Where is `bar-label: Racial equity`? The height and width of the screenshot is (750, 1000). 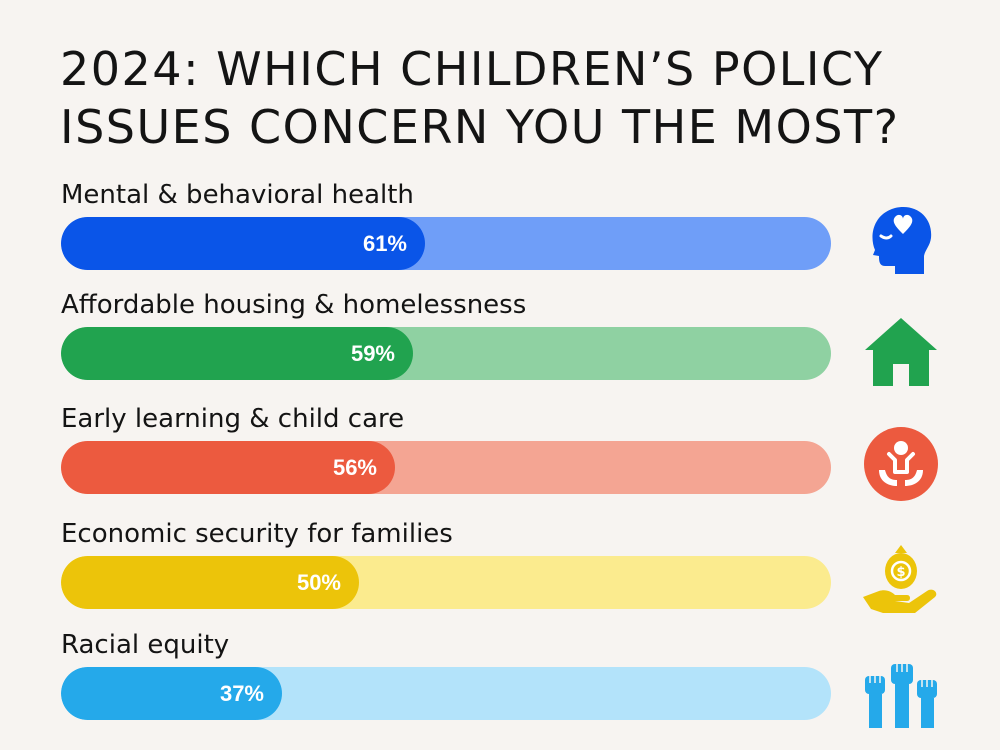 bar-label: Racial equity is located at coordinates (145, 645).